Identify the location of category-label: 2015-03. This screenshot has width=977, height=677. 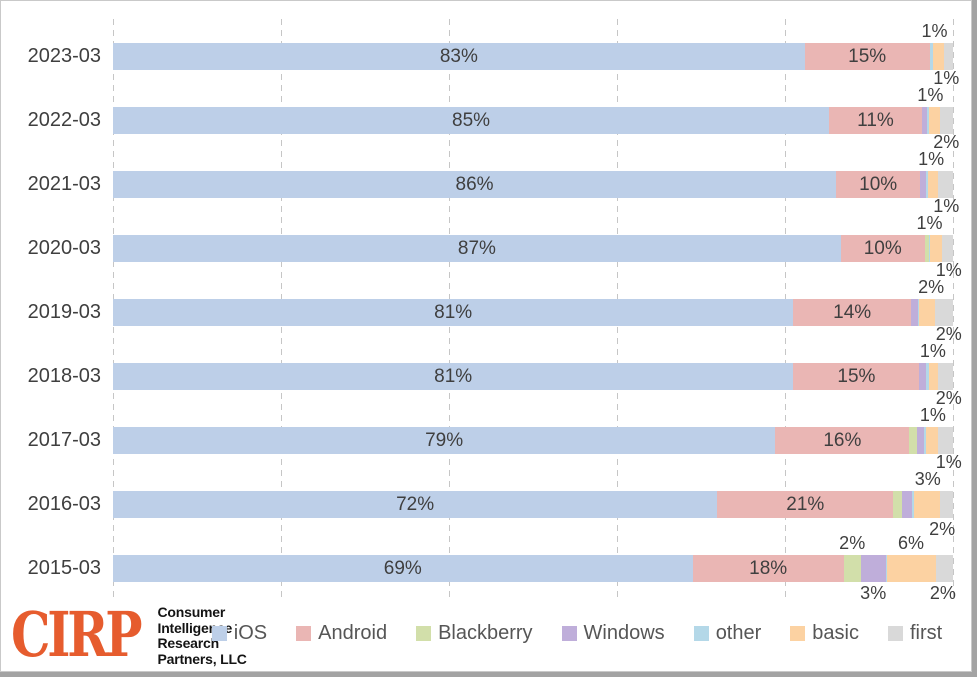
(64, 568).